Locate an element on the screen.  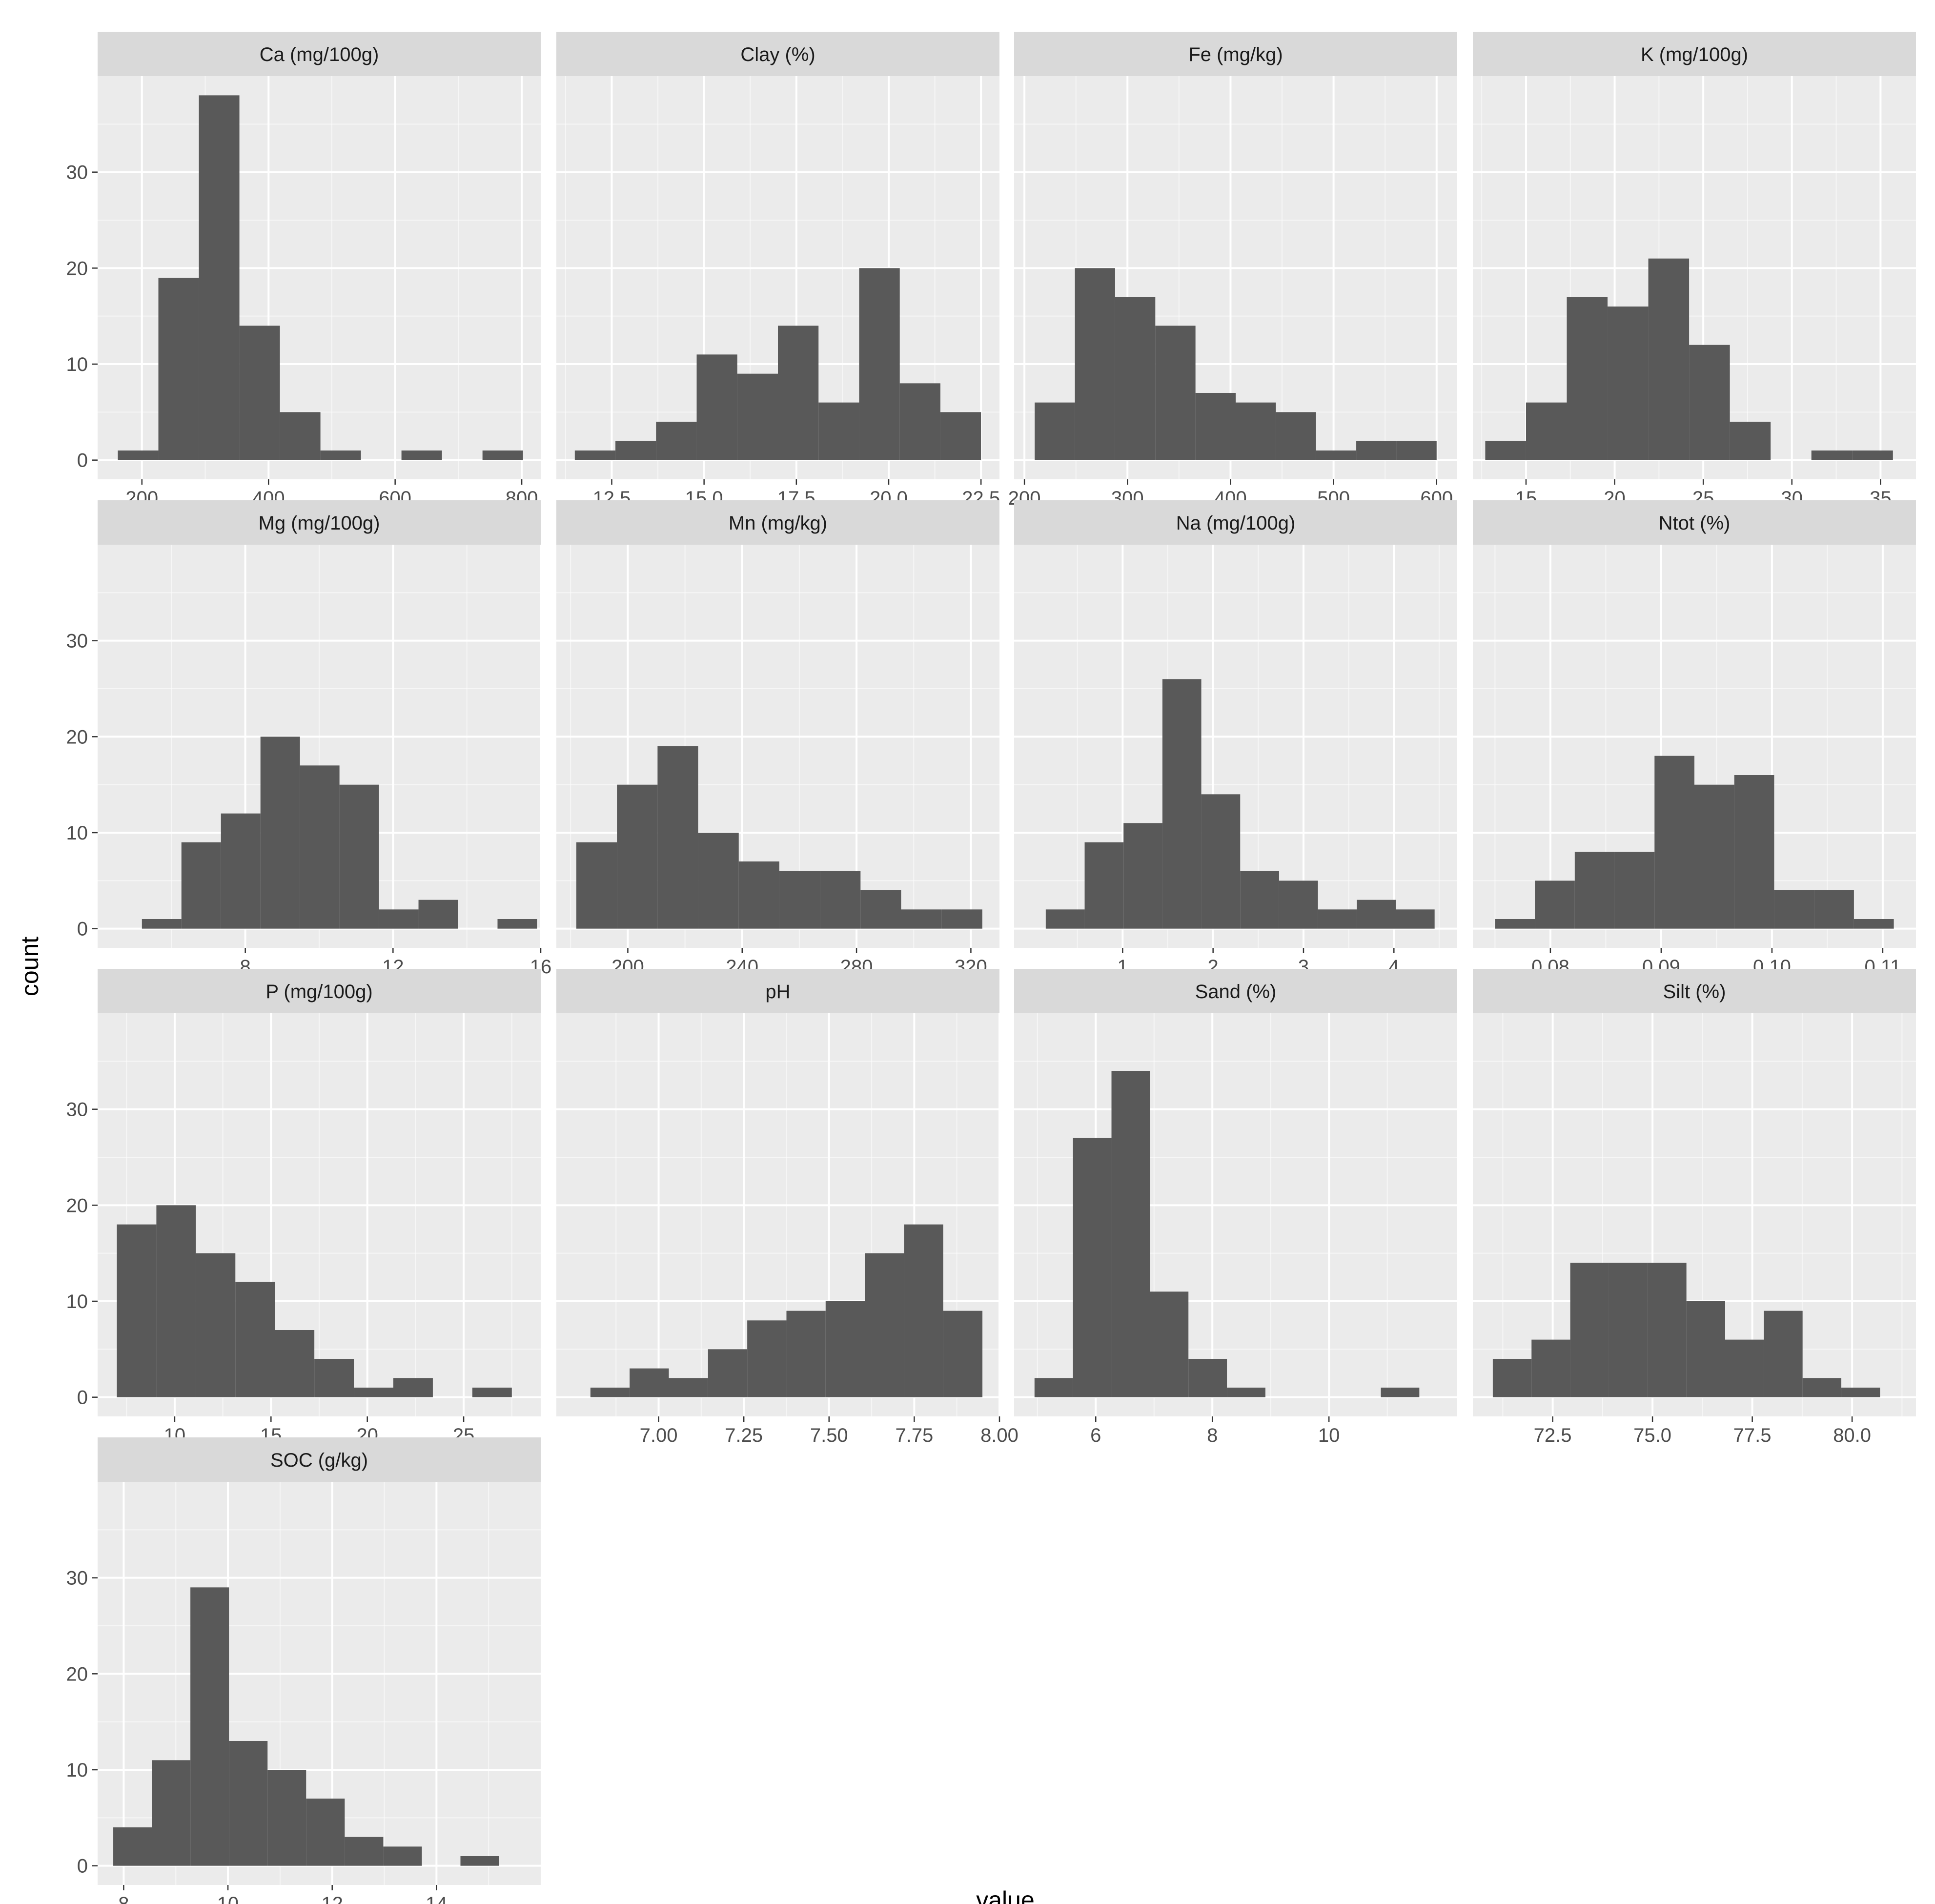
facet-panel-mn-mg-kg: Mn (mg/kg)200 240 280 320 is located at coordinates (777, 739).